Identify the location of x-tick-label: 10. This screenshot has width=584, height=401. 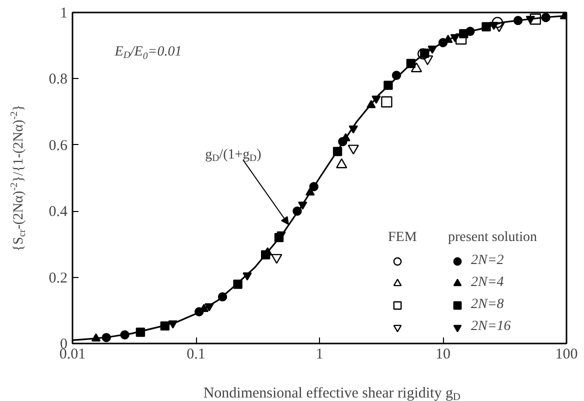
(443, 354).